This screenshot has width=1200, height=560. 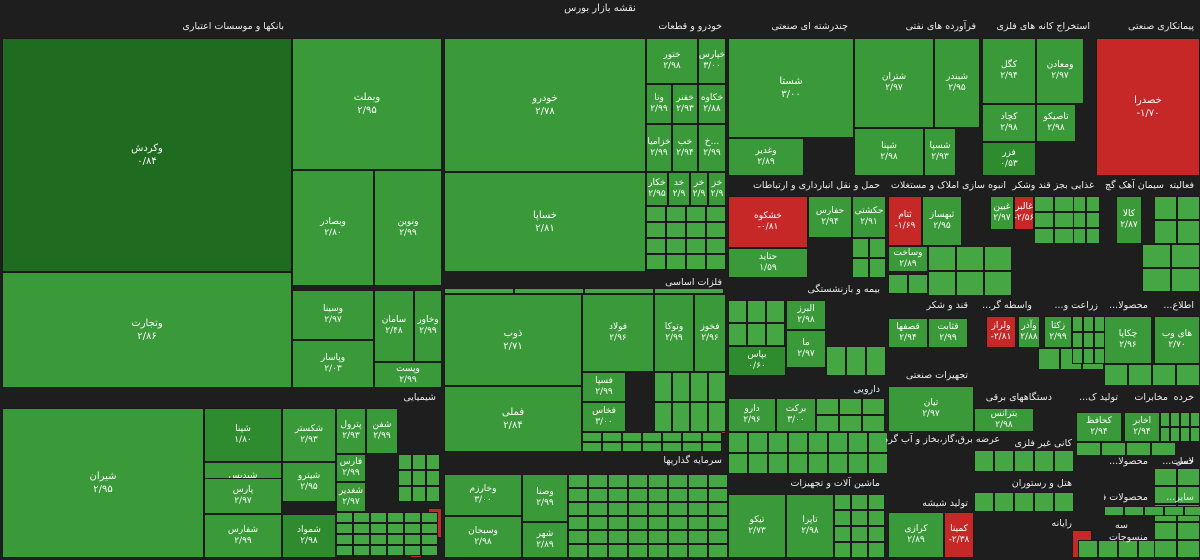 I want to click on stock-tile: حکشتی ۲/۹۱, so click(x=869, y=217).